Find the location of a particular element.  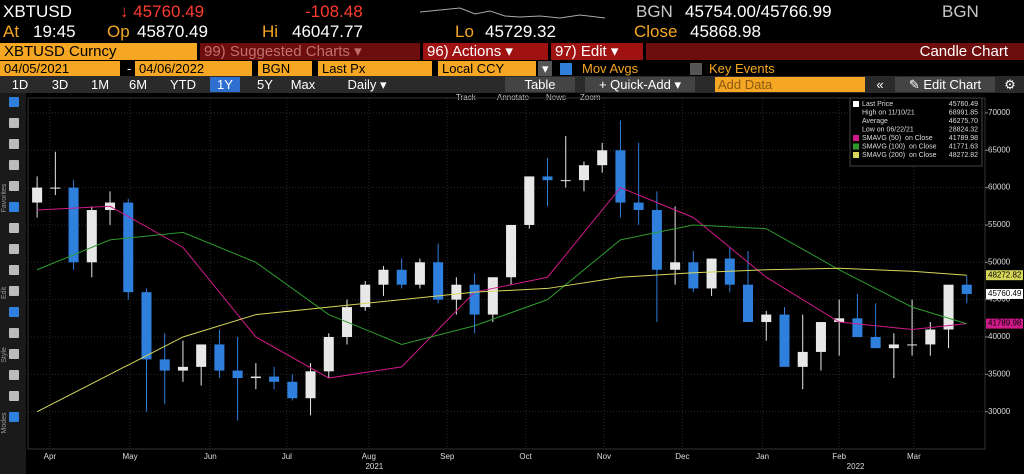

source-field: BGN is located at coordinates (285, 69).